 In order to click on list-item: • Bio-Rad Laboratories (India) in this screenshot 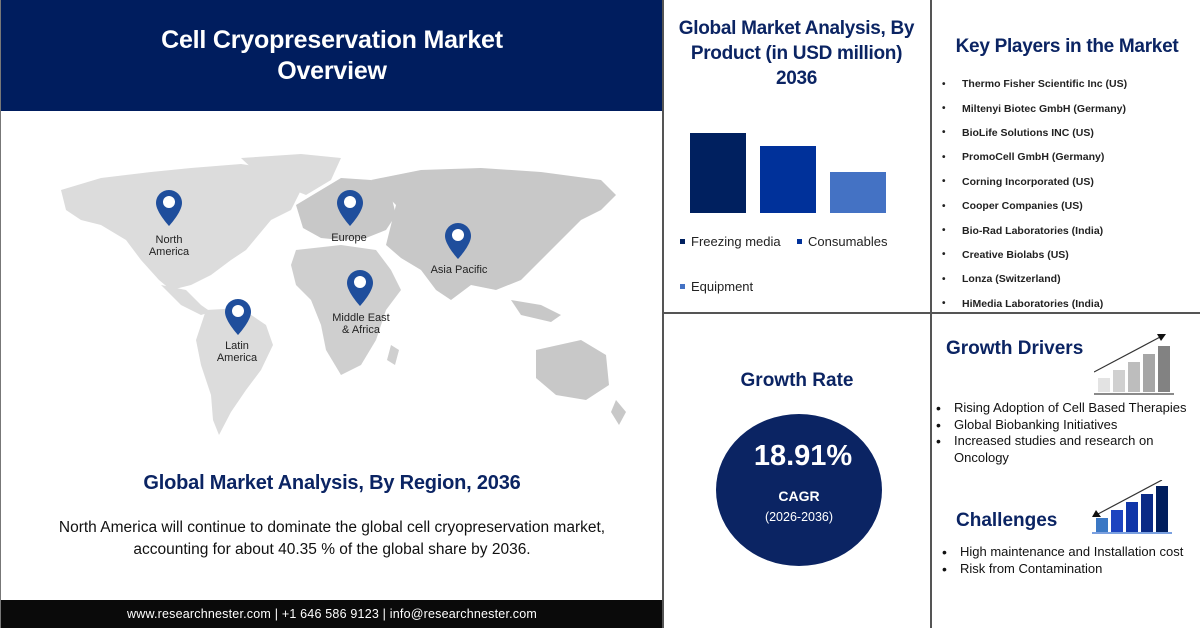, I will do `click(1023, 230)`.